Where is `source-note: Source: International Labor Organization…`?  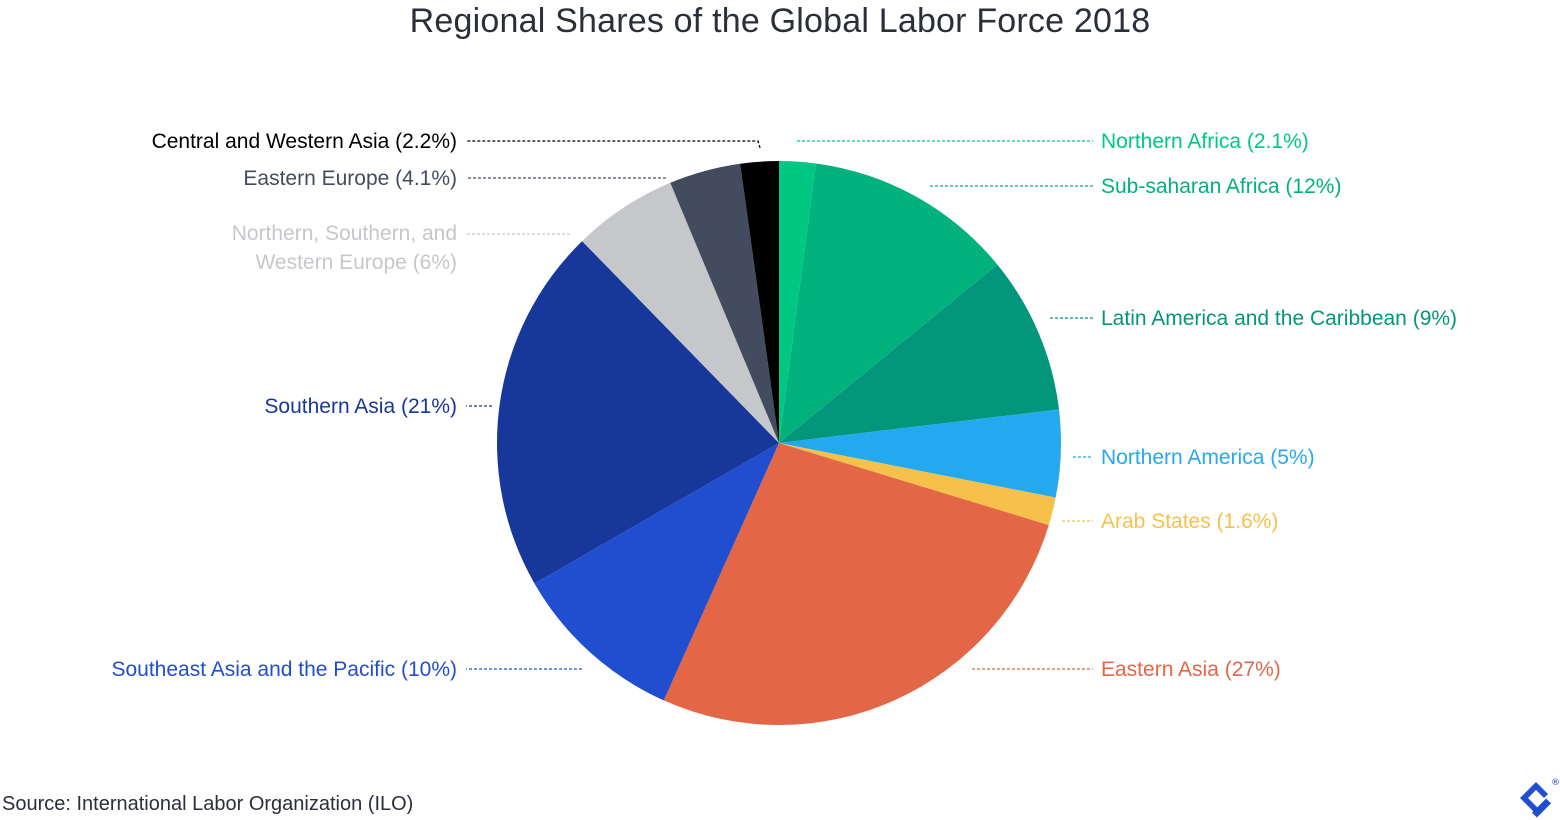
source-note: Source: International Labor Organization… is located at coordinates (208, 804).